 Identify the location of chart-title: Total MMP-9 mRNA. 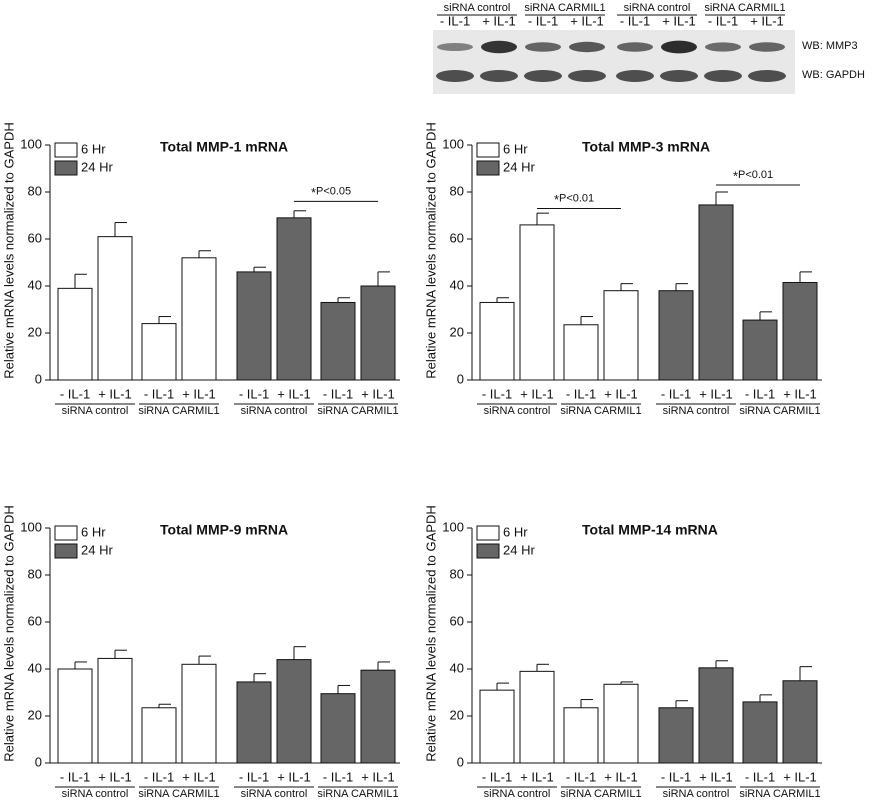
(224, 530).